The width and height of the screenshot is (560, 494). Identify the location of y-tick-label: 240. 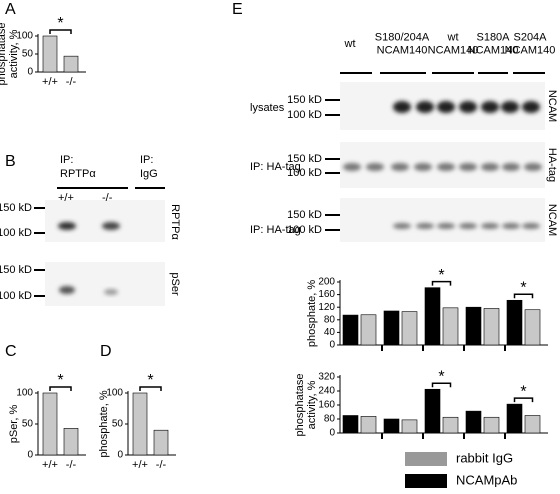
(326, 391).